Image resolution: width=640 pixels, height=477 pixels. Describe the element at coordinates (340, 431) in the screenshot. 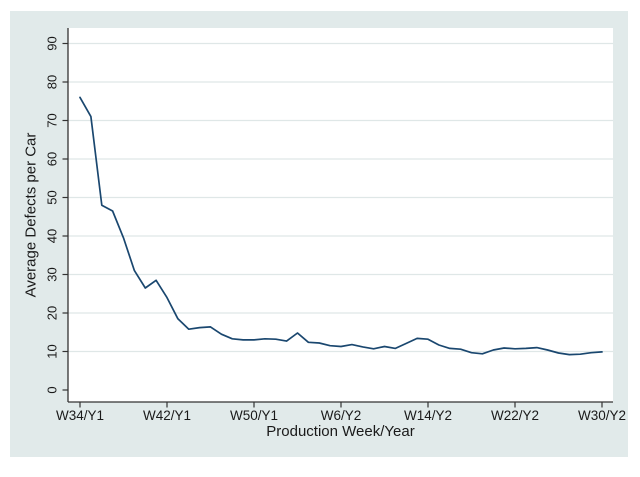

I see `x-axis-title: Production Week/Year` at that location.